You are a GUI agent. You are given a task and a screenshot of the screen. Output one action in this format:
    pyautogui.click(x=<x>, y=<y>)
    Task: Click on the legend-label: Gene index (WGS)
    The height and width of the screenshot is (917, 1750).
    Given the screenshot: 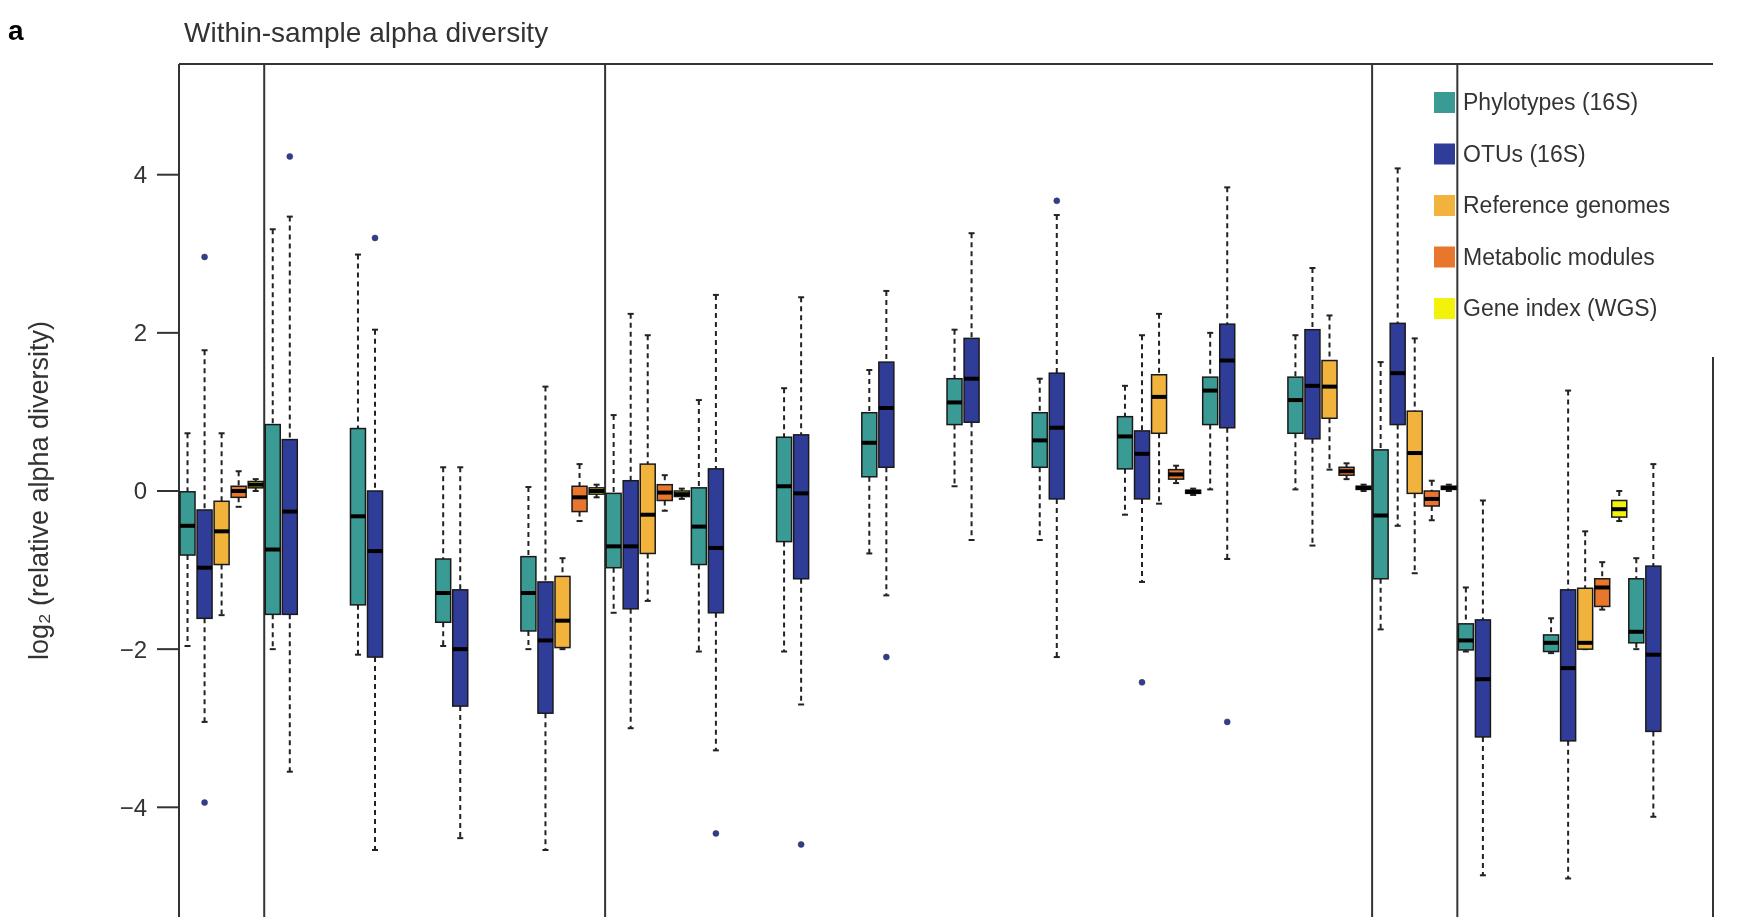 What is the action you would take?
    pyautogui.click(x=1560, y=308)
    